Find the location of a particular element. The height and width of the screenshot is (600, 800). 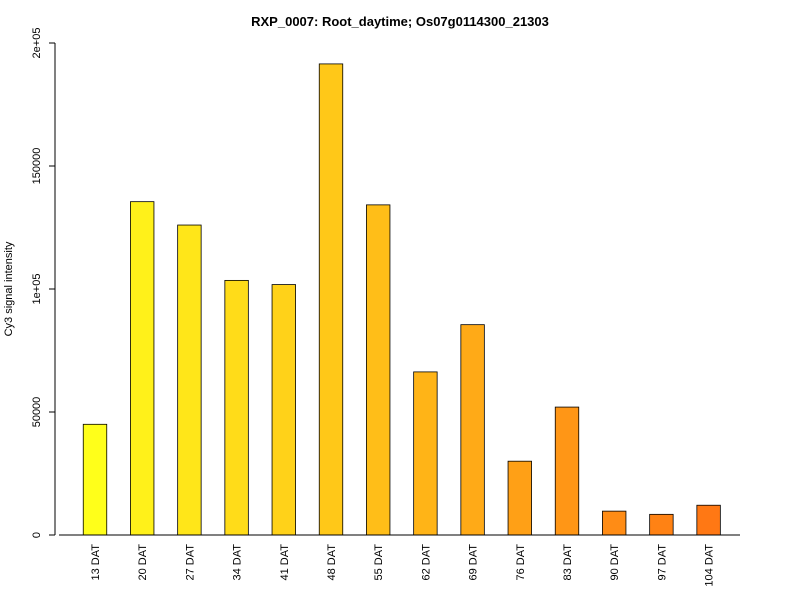

x-tick-label: 90 DAT is located at coordinates (615, 562).